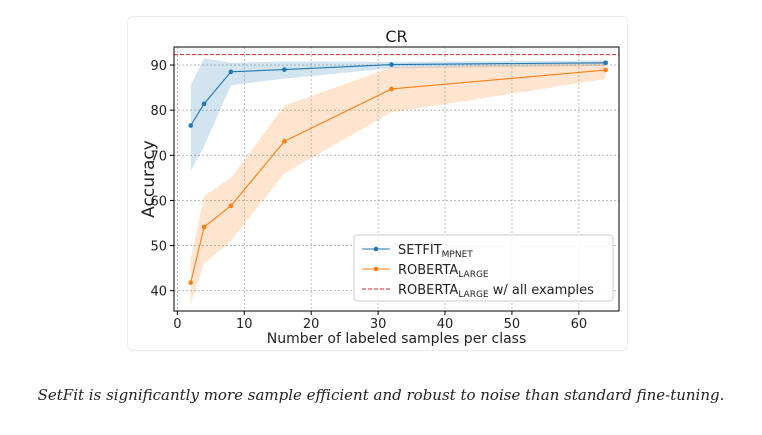 The height and width of the screenshot is (435, 762). I want to click on x-axis-label: Number of labeled samples per class, so click(397, 339).